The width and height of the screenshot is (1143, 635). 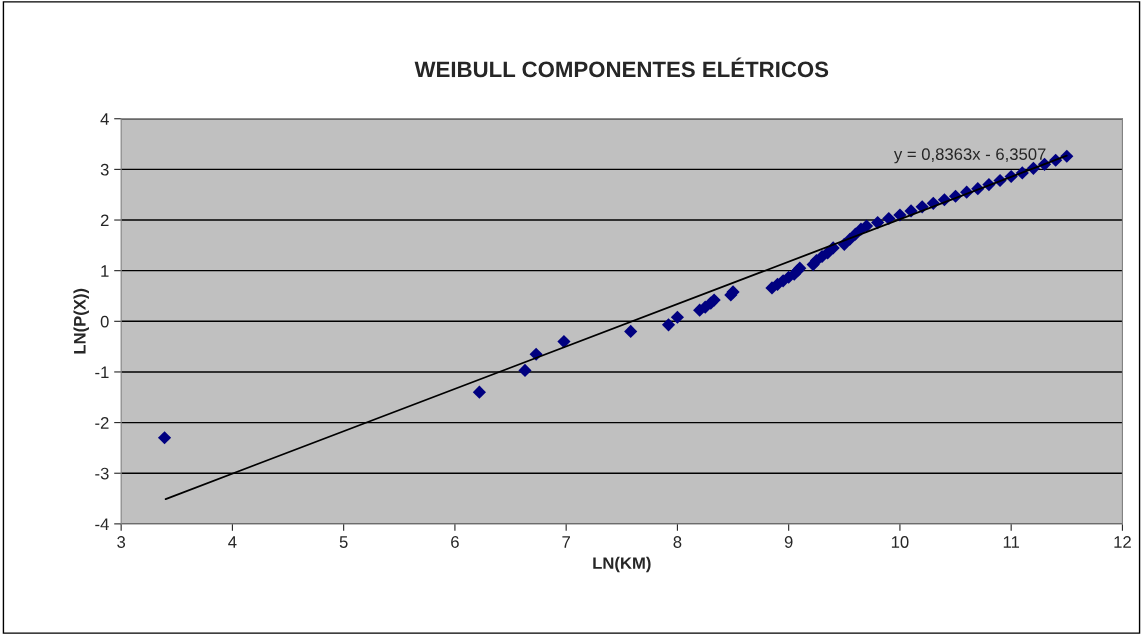 I want to click on y-tick-label: -2, so click(x=102, y=422).